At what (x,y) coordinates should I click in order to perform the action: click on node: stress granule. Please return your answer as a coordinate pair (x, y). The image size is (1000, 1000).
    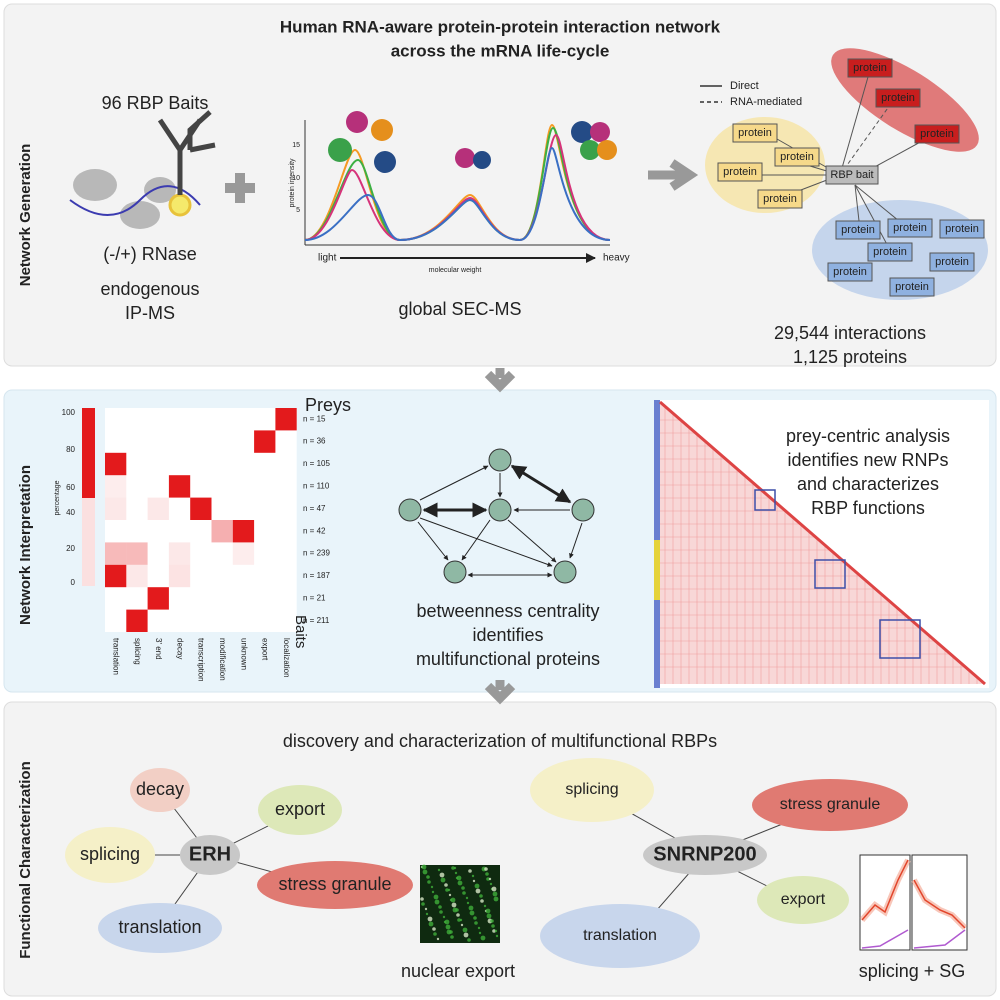
    Looking at the image, I should click on (830, 804).